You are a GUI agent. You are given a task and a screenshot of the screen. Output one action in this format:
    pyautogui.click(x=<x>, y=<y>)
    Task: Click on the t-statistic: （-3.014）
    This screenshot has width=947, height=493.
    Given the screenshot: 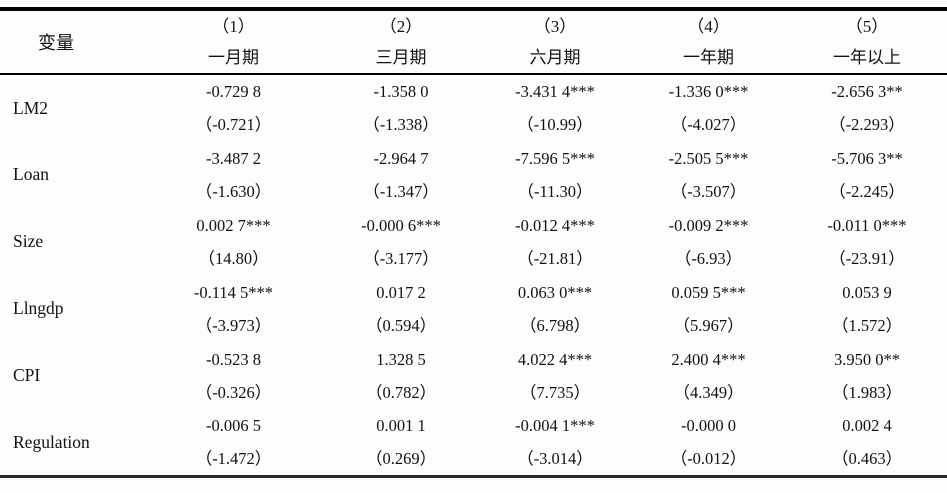 What is the action you would take?
    pyautogui.click(x=555, y=458)
    